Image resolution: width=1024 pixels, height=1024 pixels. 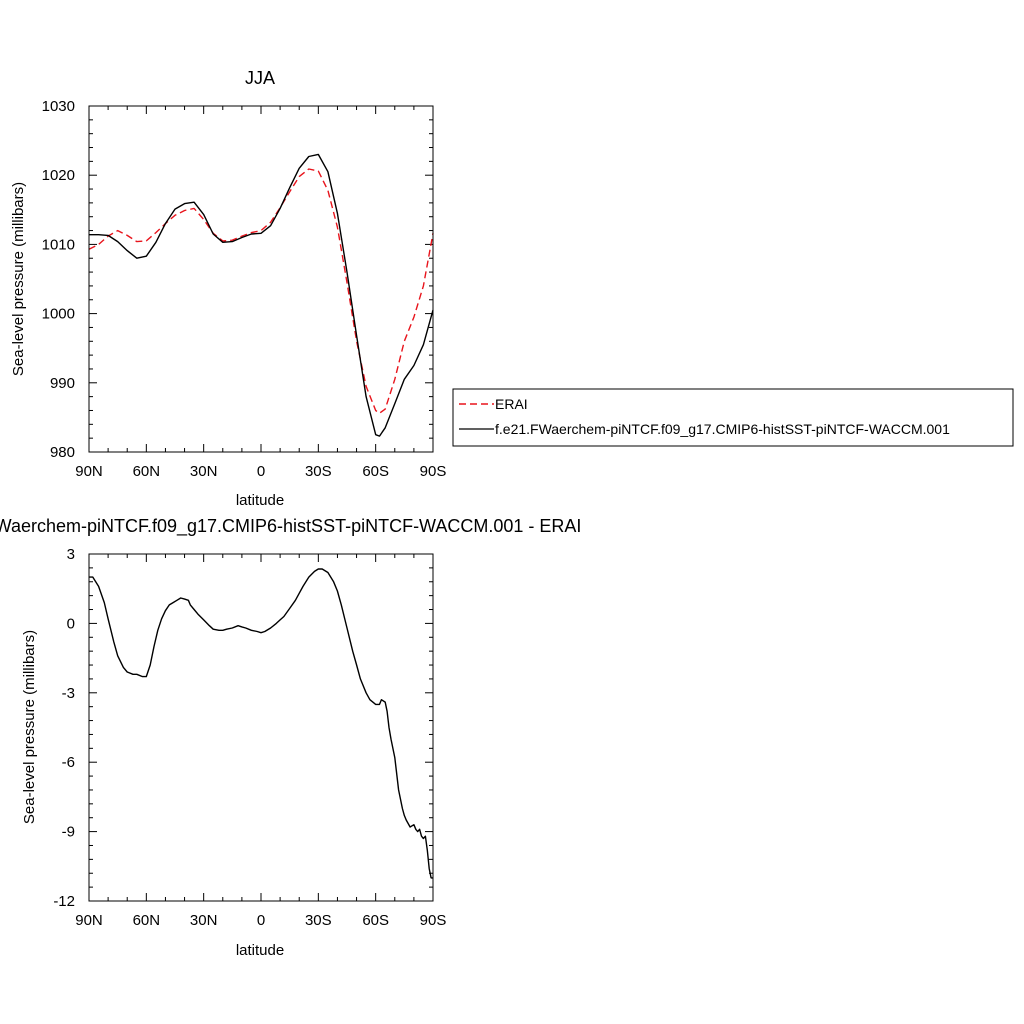 What do you see at coordinates (62, 452) in the screenshot?
I see `top-y-tick-label: 980` at bounding box center [62, 452].